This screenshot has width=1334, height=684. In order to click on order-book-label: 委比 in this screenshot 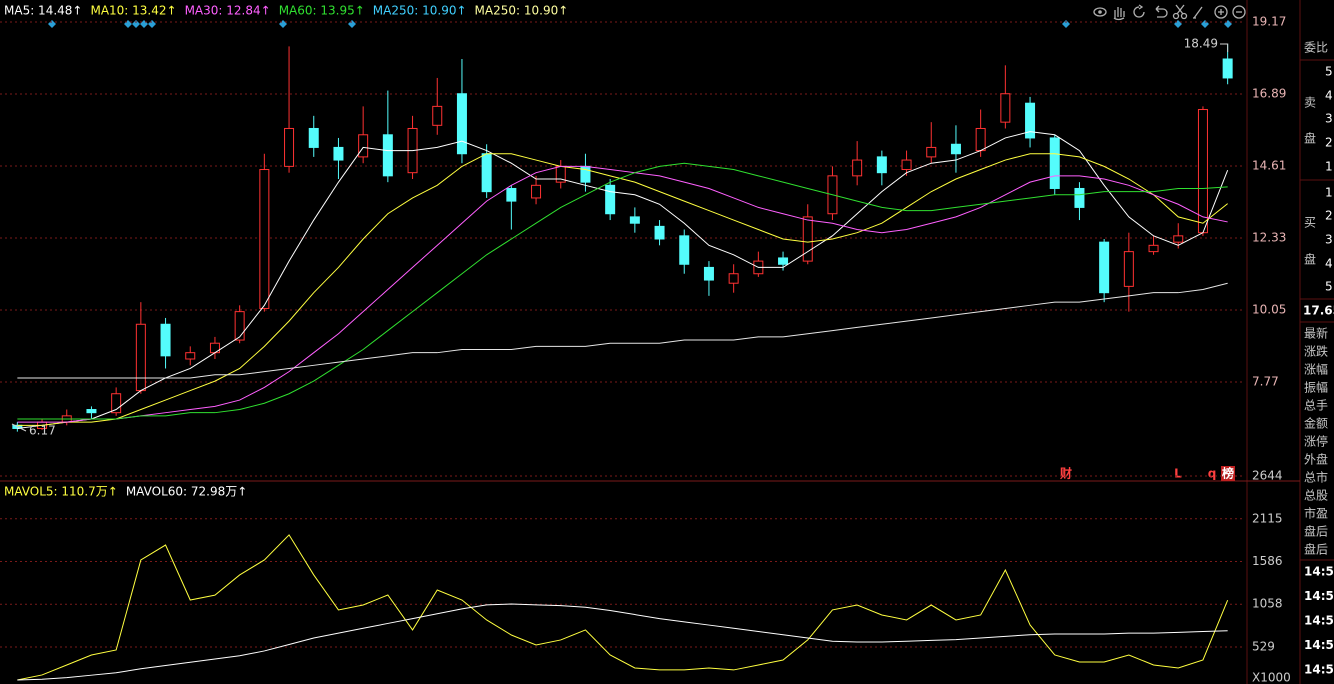, I will do `click(1316, 48)`.